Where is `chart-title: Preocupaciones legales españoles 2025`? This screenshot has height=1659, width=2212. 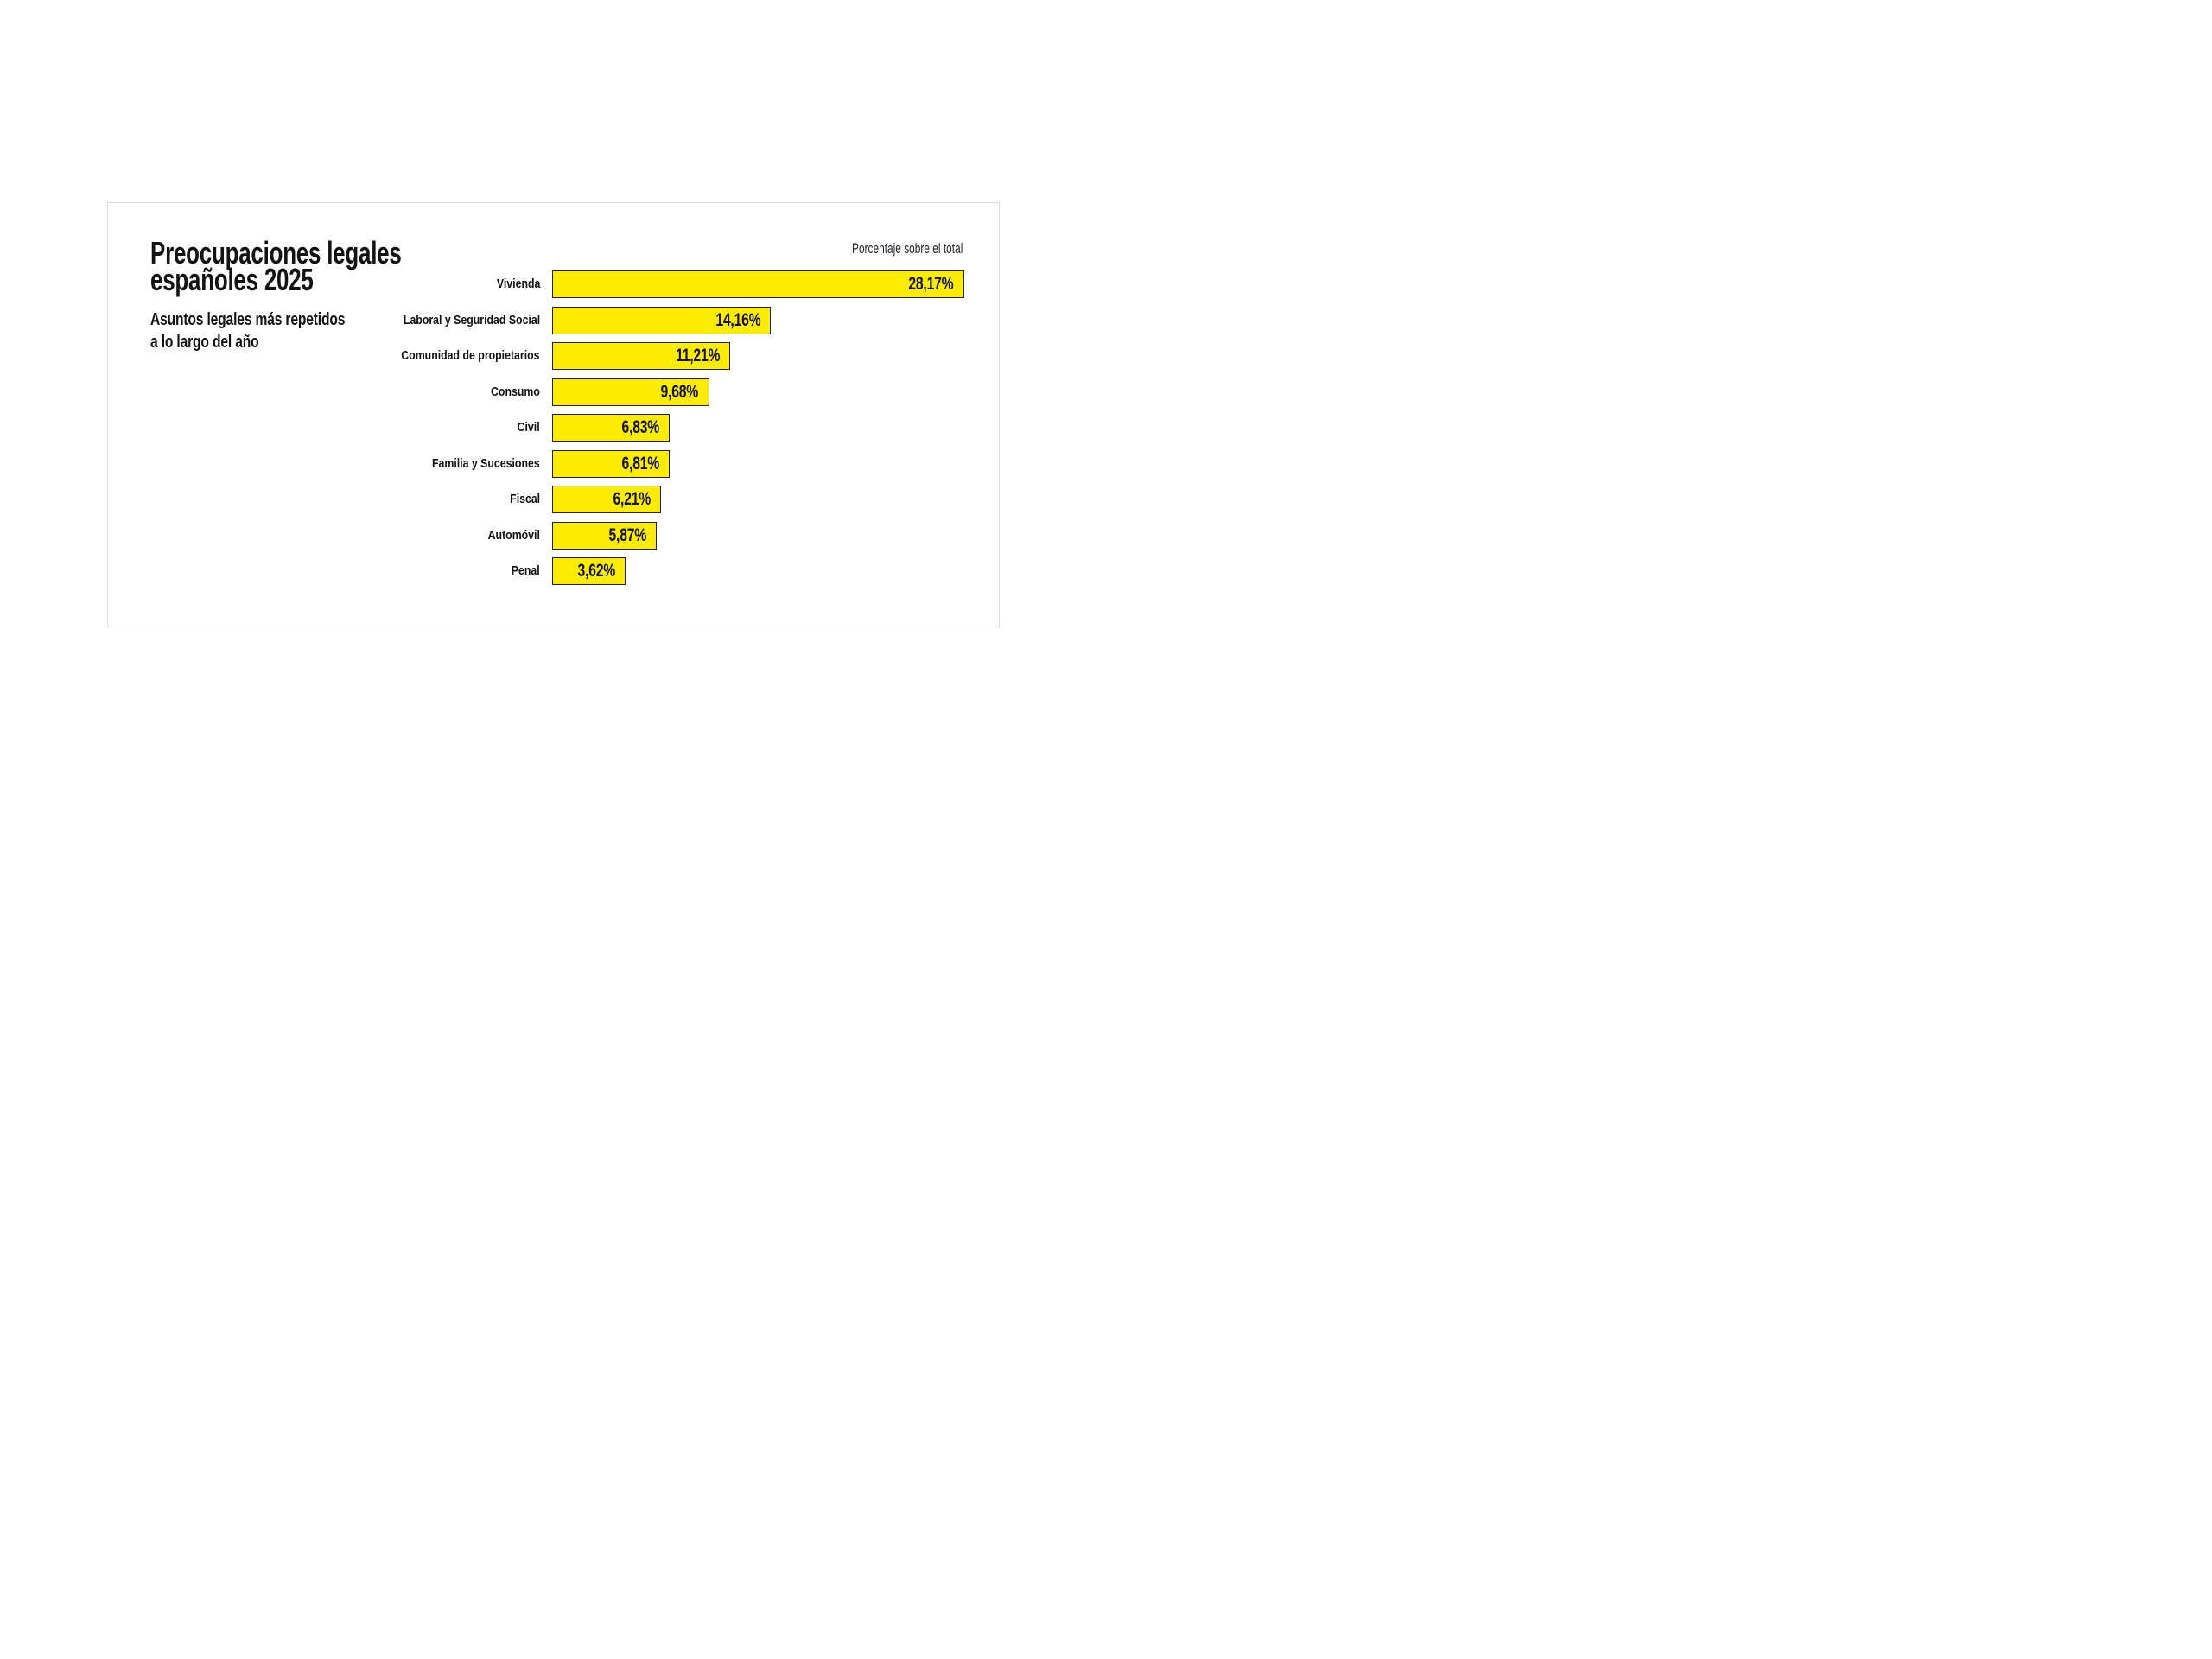 chart-title: Preocupaciones legales españoles 2025 is located at coordinates (324, 266).